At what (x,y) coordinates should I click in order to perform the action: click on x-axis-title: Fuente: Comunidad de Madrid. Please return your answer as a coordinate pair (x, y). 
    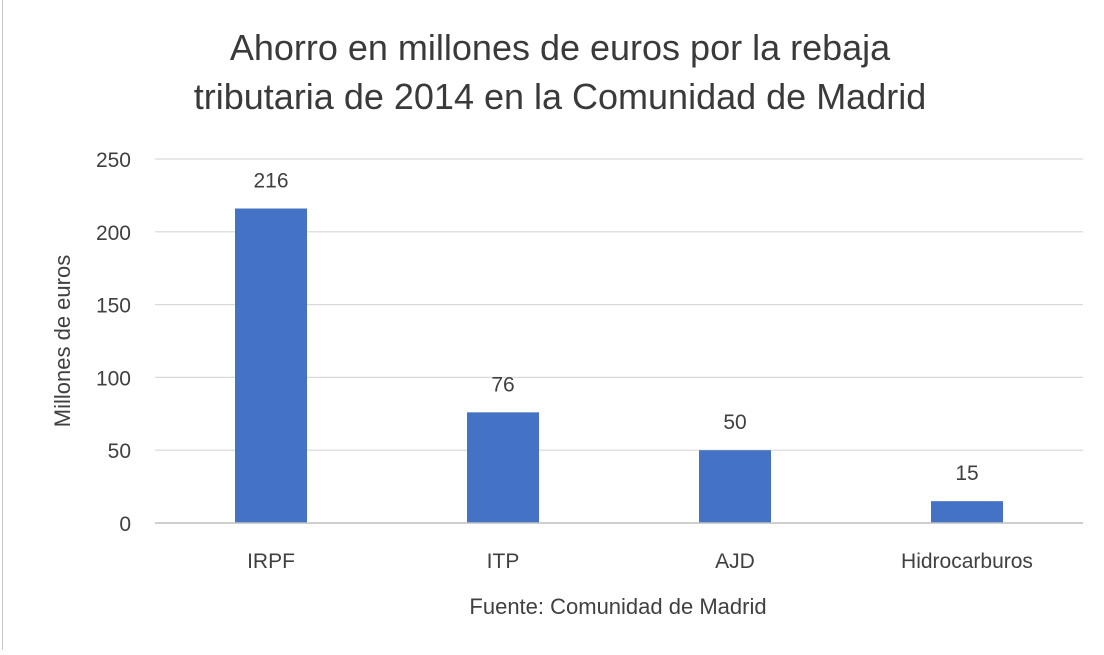
    Looking at the image, I should click on (617, 606).